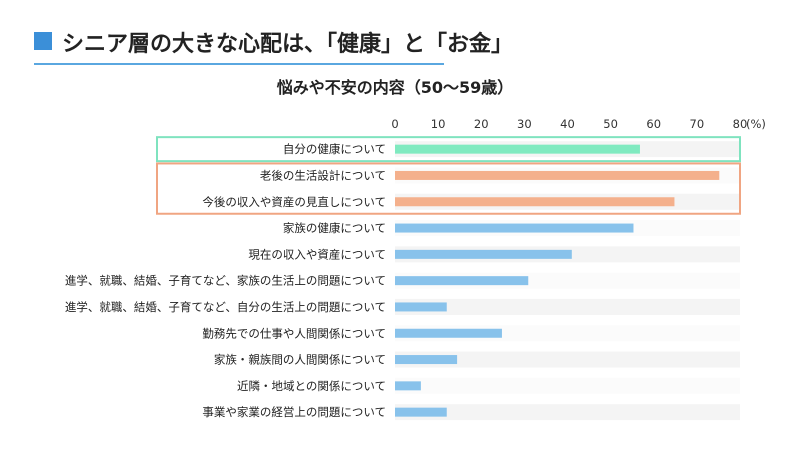 This screenshot has width=790, height=450. Describe the element at coordinates (740, 124) in the screenshot. I see `x-tick-label: 80` at that location.